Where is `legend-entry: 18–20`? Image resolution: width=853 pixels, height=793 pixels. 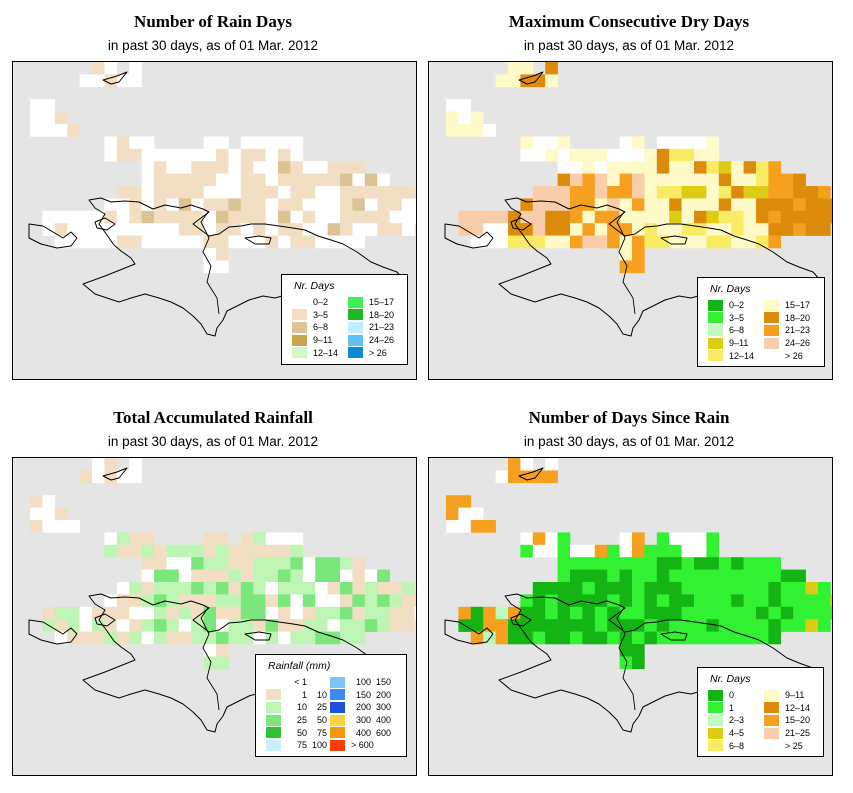 legend-entry: 18–20 is located at coordinates (787, 318).